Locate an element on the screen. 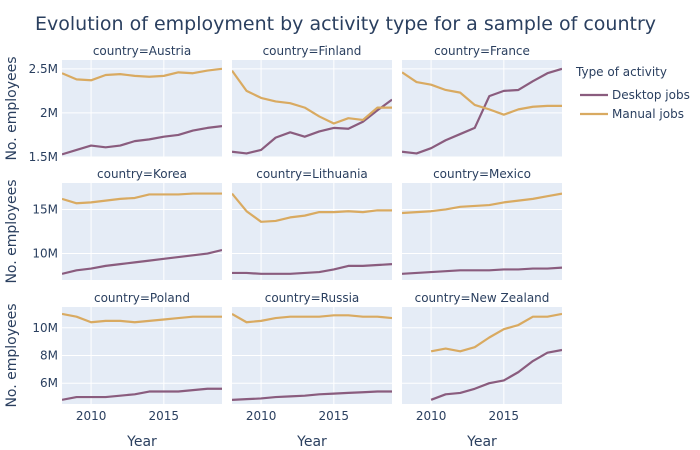 Image resolution: width=700 pixels, height=450 pixels. y-tick-label: 15M is located at coordinates (45, 209).